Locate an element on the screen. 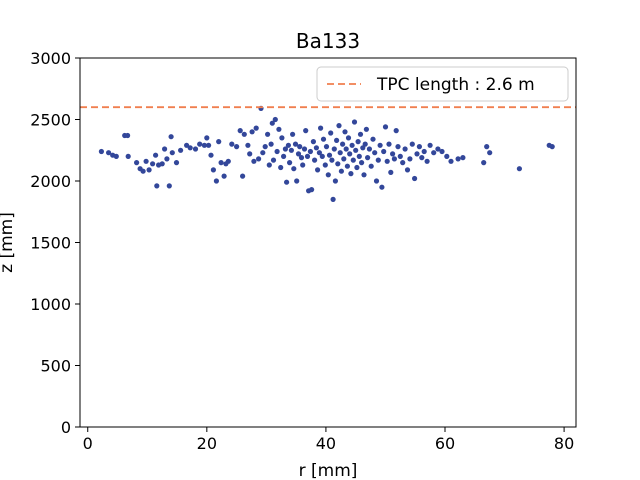 This screenshot has height=480, width=640. x-tick-label: 80 is located at coordinates (564, 443).